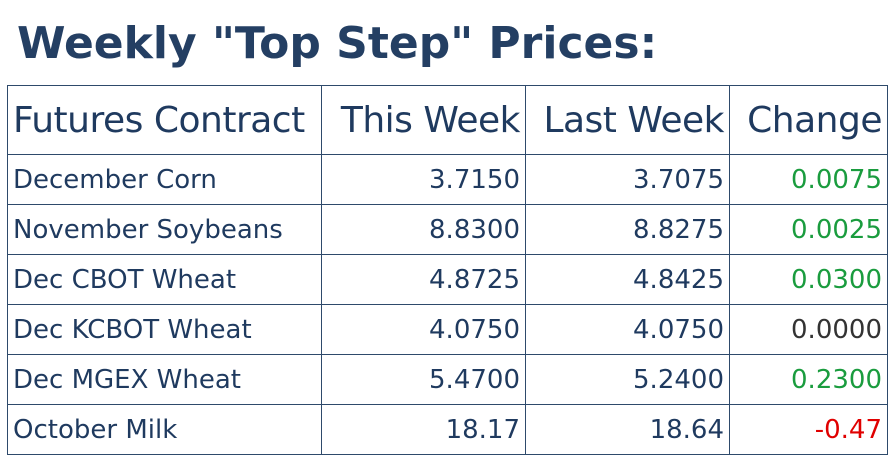 The width and height of the screenshot is (895, 461). I want to click on last-week-cell: 4.0750, so click(627, 329).